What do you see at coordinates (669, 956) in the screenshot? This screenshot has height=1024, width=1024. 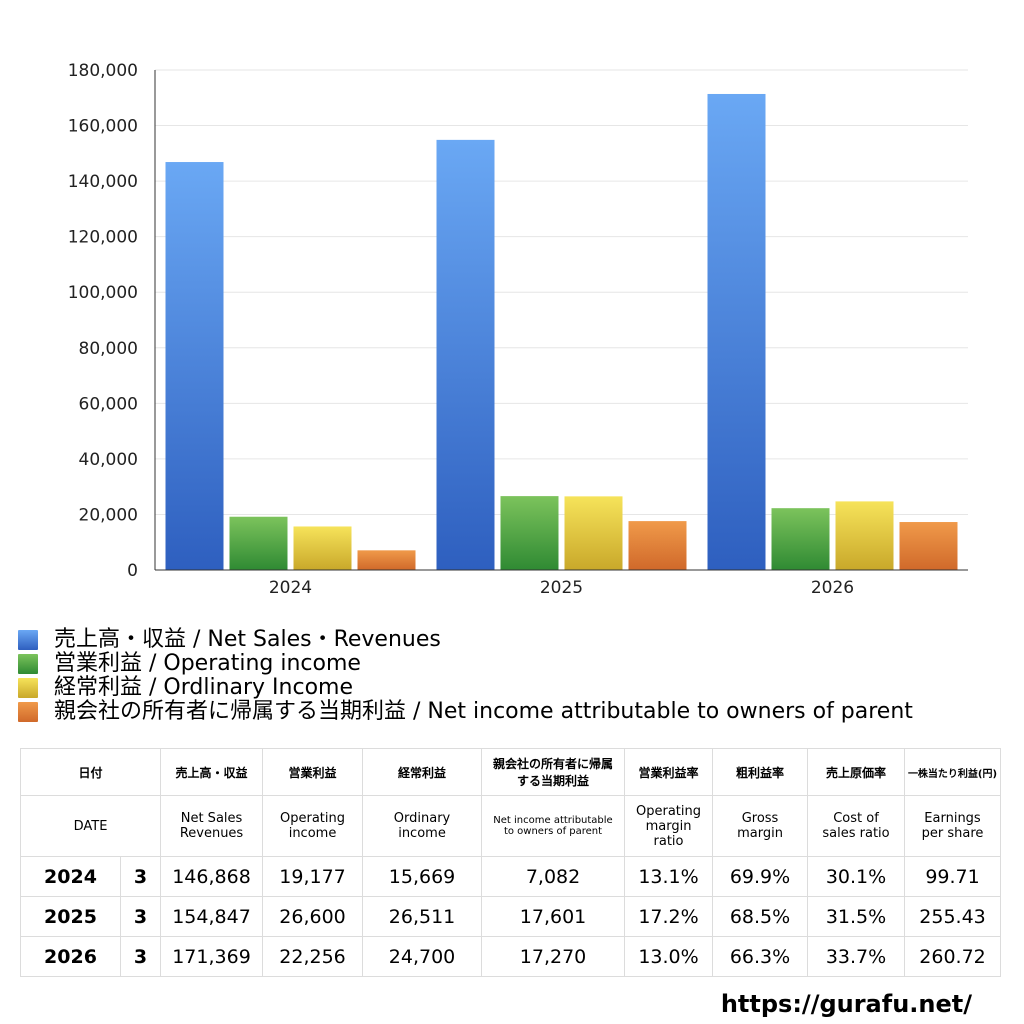 I see `cell-operating-margin: 13.0%` at bounding box center [669, 956].